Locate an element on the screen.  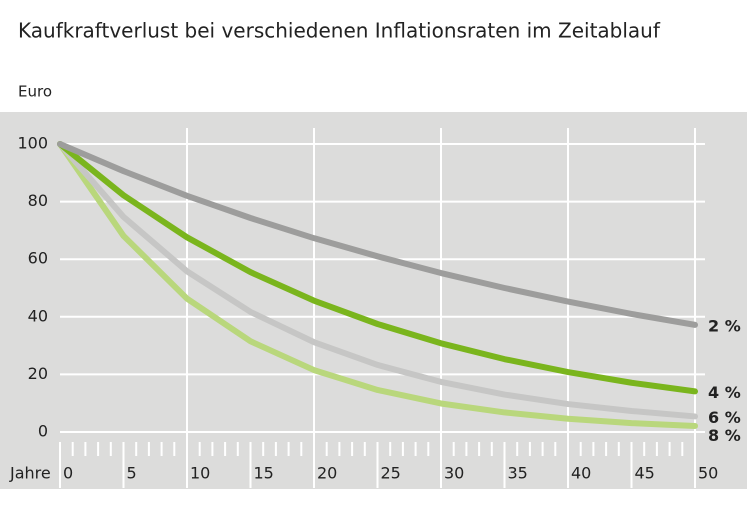
y-tick-label: 0 is located at coordinates (43, 431).